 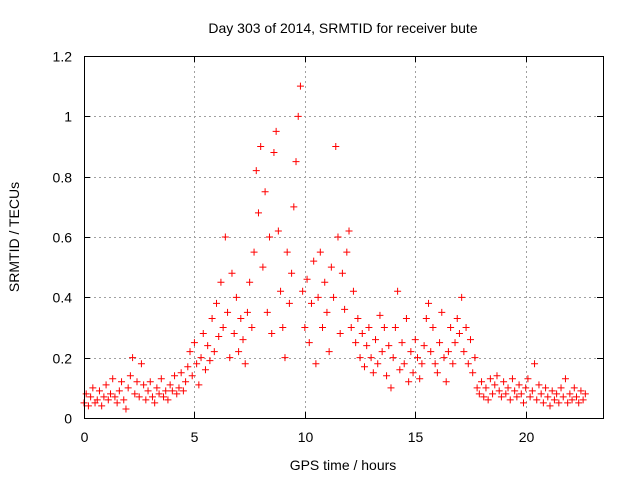 What do you see at coordinates (343, 465) in the screenshot?
I see `x-axis-label: GPS time / hours` at bounding box center [343, 465].